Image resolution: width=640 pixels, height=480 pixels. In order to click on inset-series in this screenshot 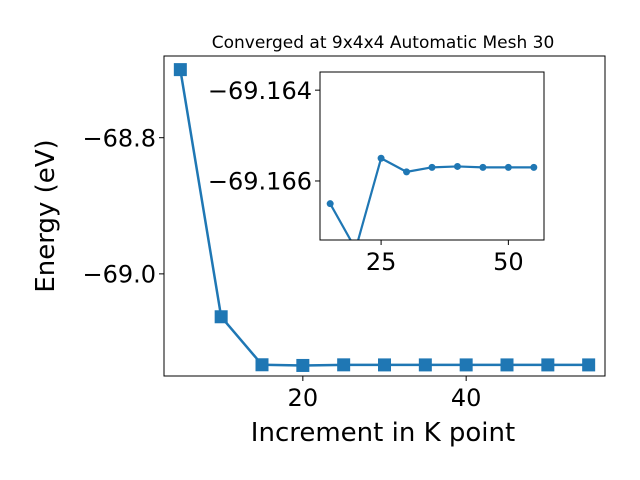, I will do `click(432, 203)`.